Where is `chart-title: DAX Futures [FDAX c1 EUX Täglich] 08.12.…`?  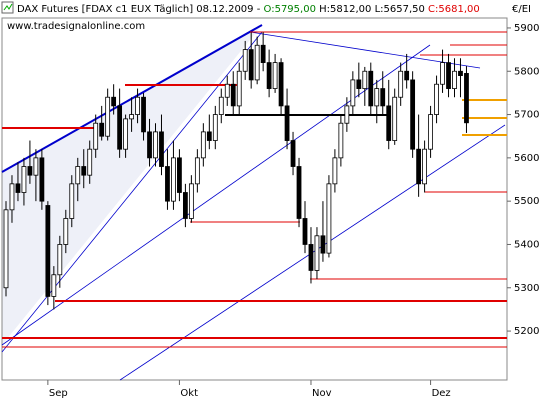 chart-title: DAX Futures [FDAX c1 EUX Täglich] 08.12.… is located at coordinates (139, 9).